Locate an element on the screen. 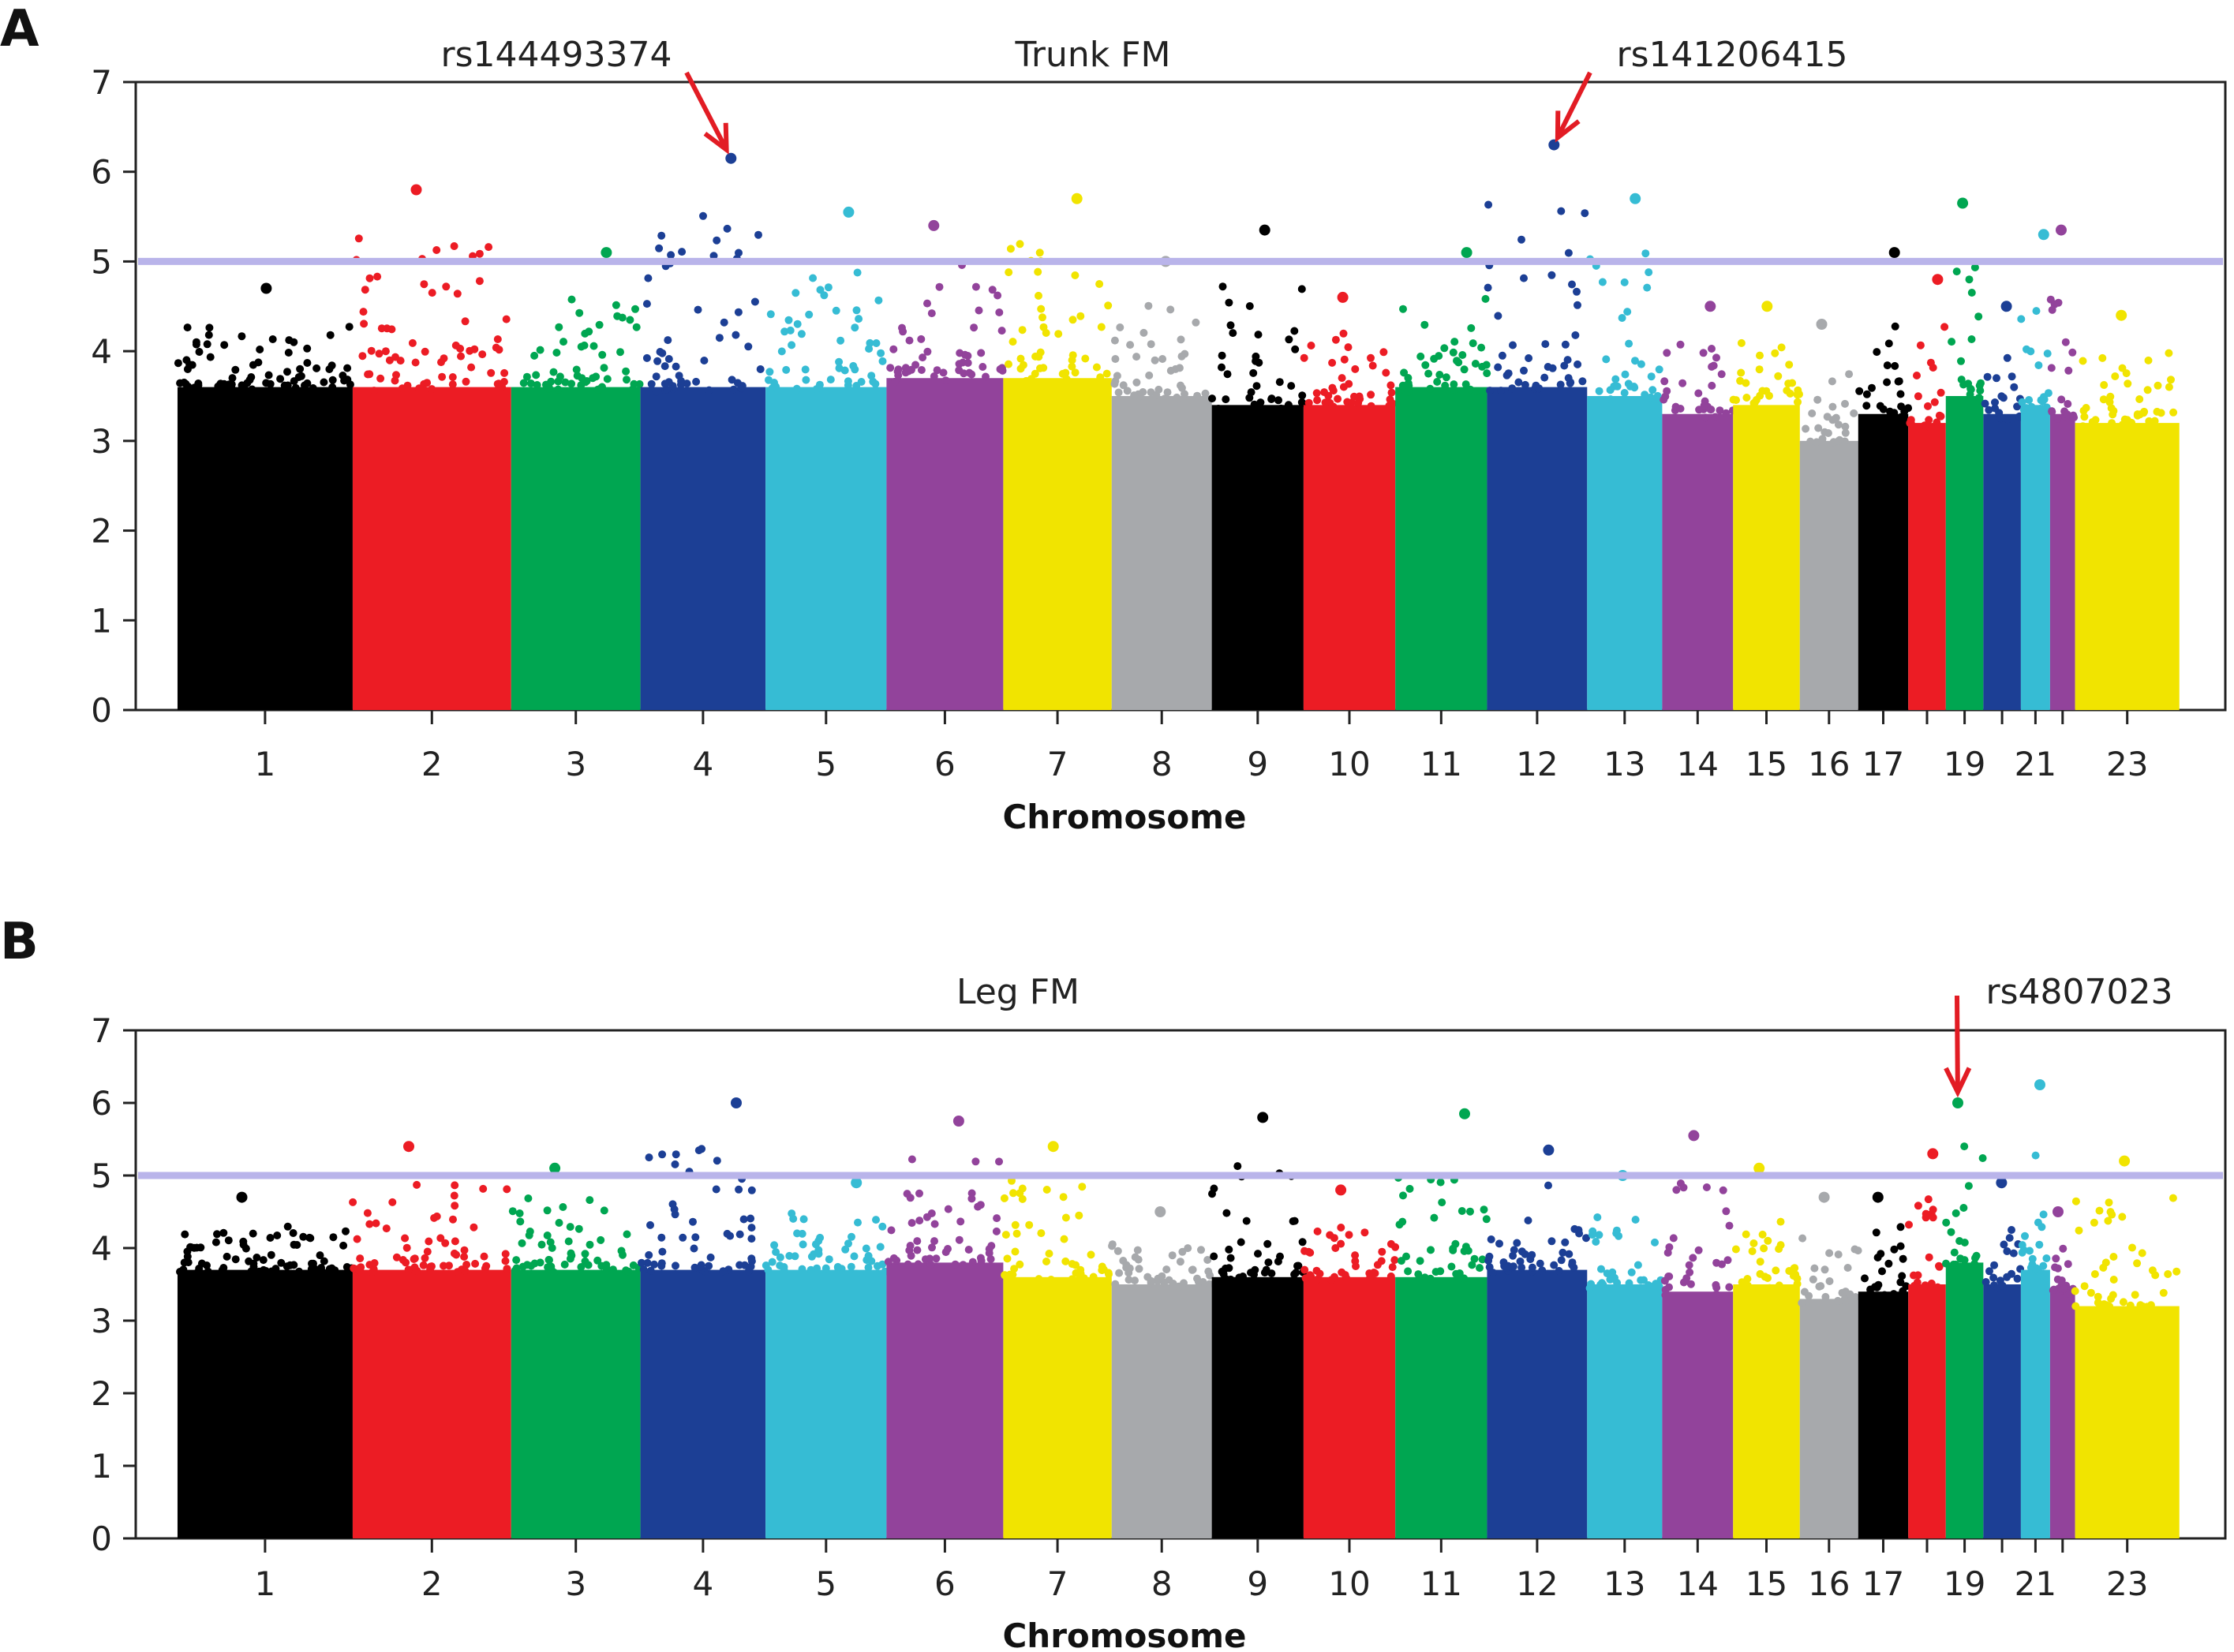 The width and height of the screenshot is (2234, 1652). chromosome-14-top-snp-b is located at coordinates (1694, 1136).